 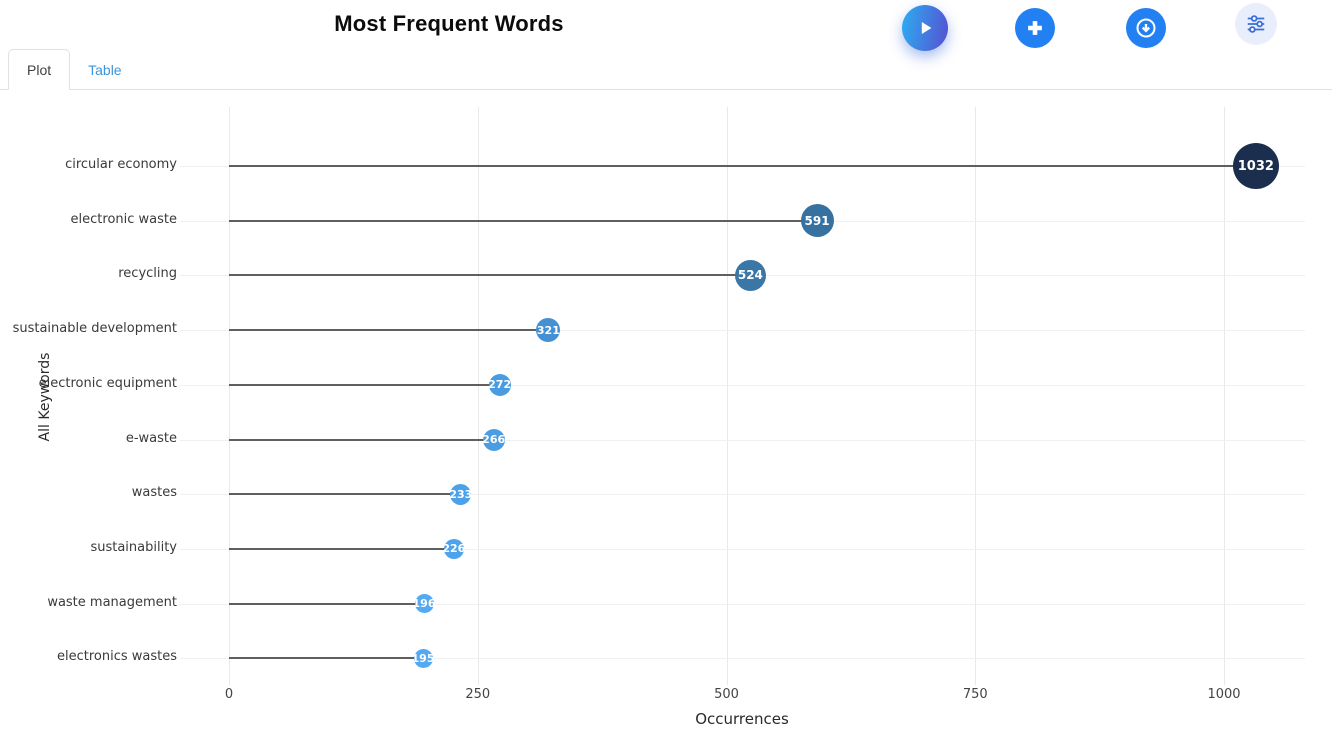 What do you see at coordinates (147, 274) in the screenshot?
I see `y-axis-label: recycling` at bounding box center [147, 274].